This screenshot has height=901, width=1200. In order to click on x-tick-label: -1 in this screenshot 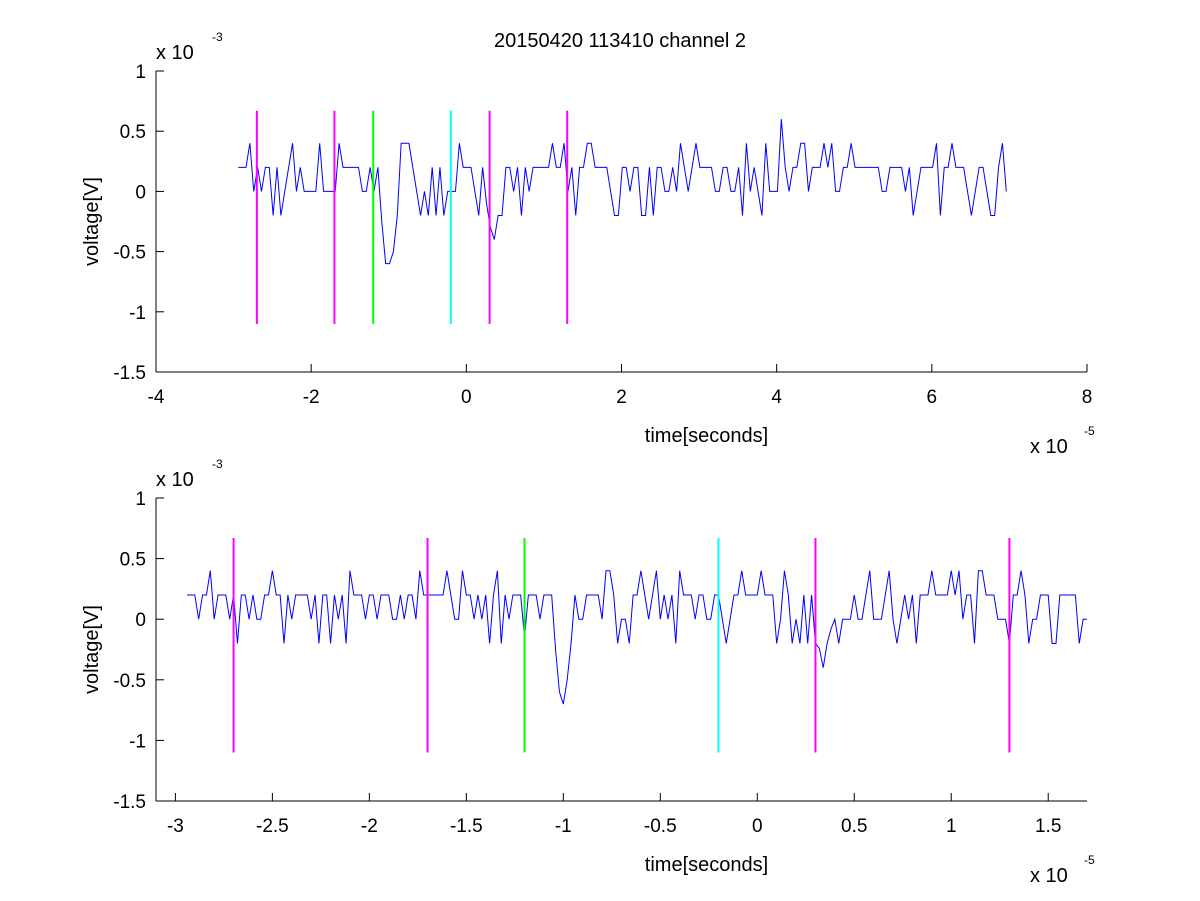, I will do `click(563, 826)`.